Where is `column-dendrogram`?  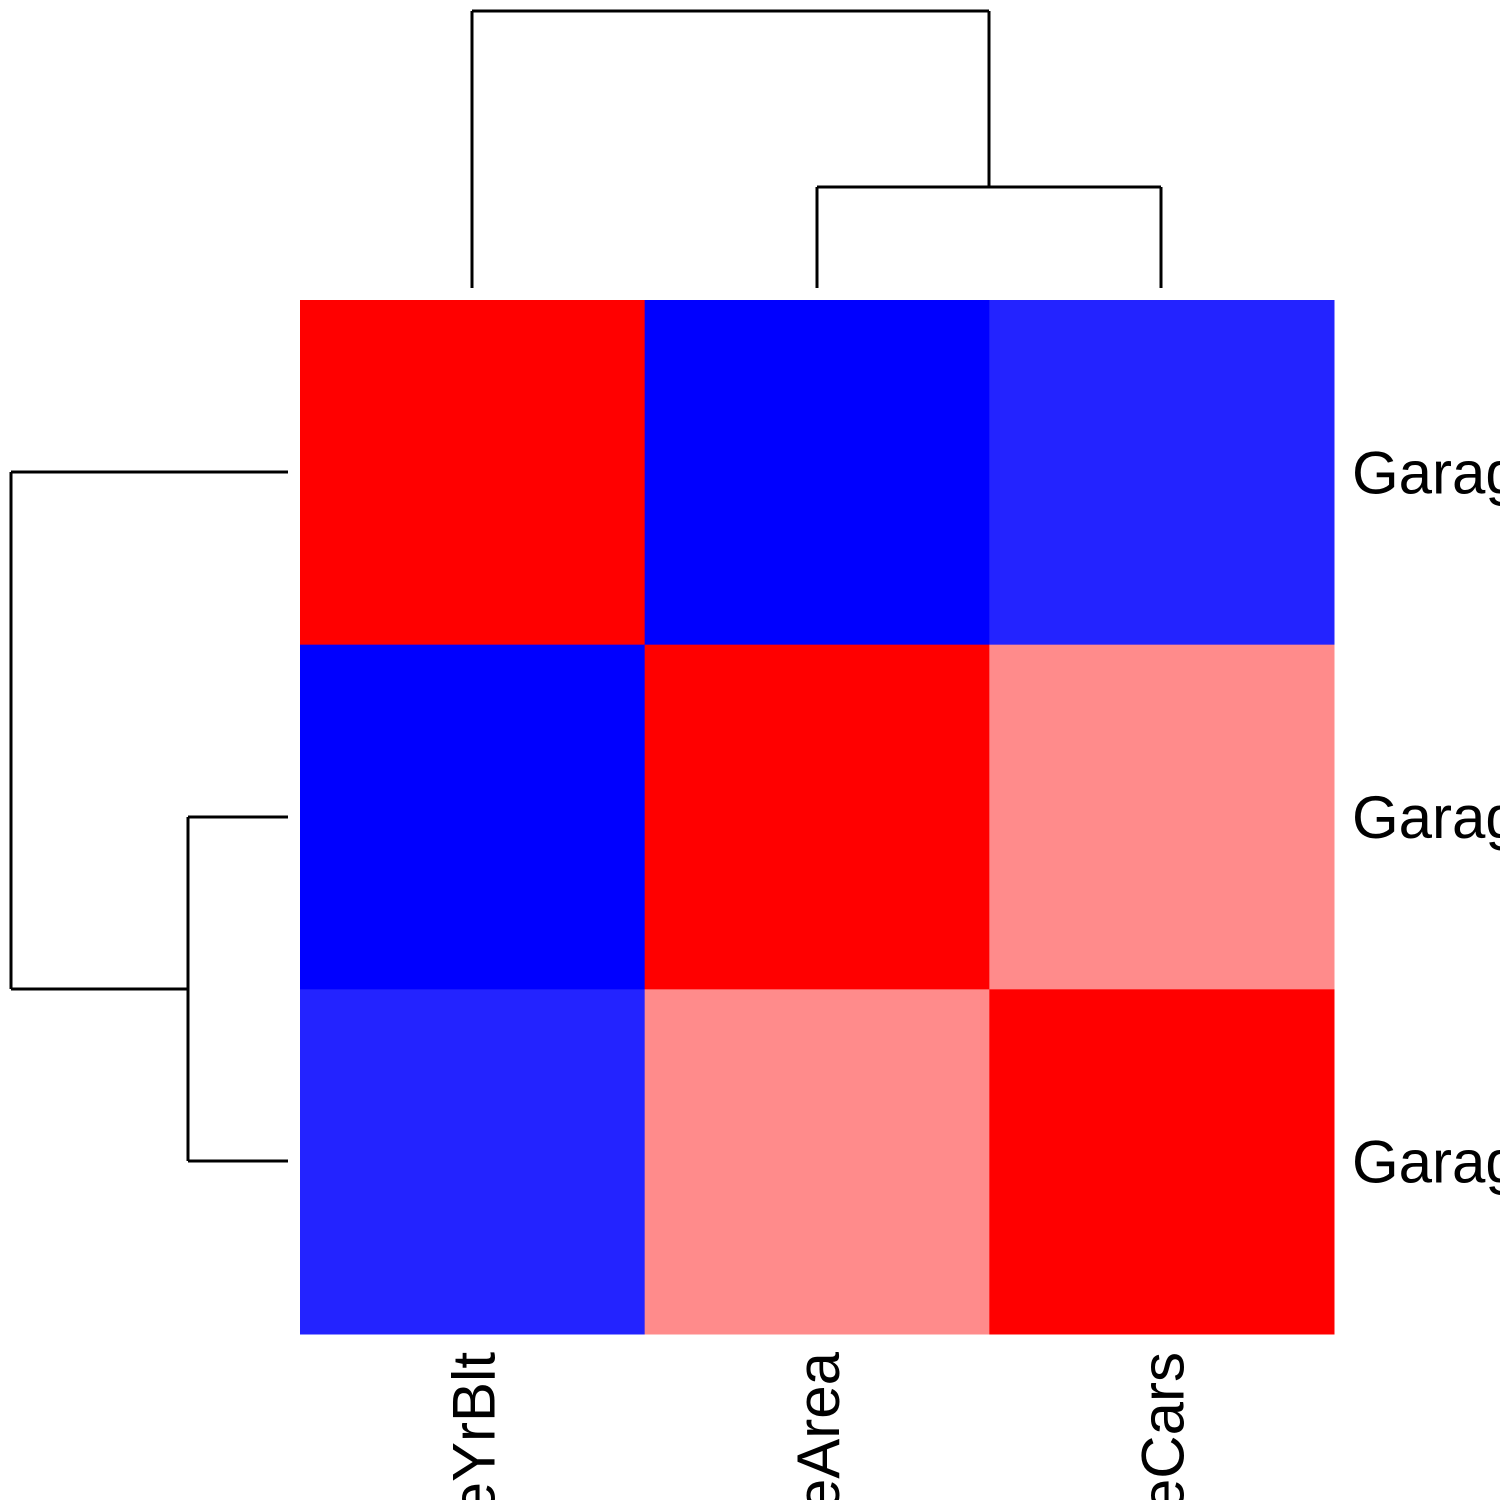
column-dendrogram is located at coordinates (816, 148).